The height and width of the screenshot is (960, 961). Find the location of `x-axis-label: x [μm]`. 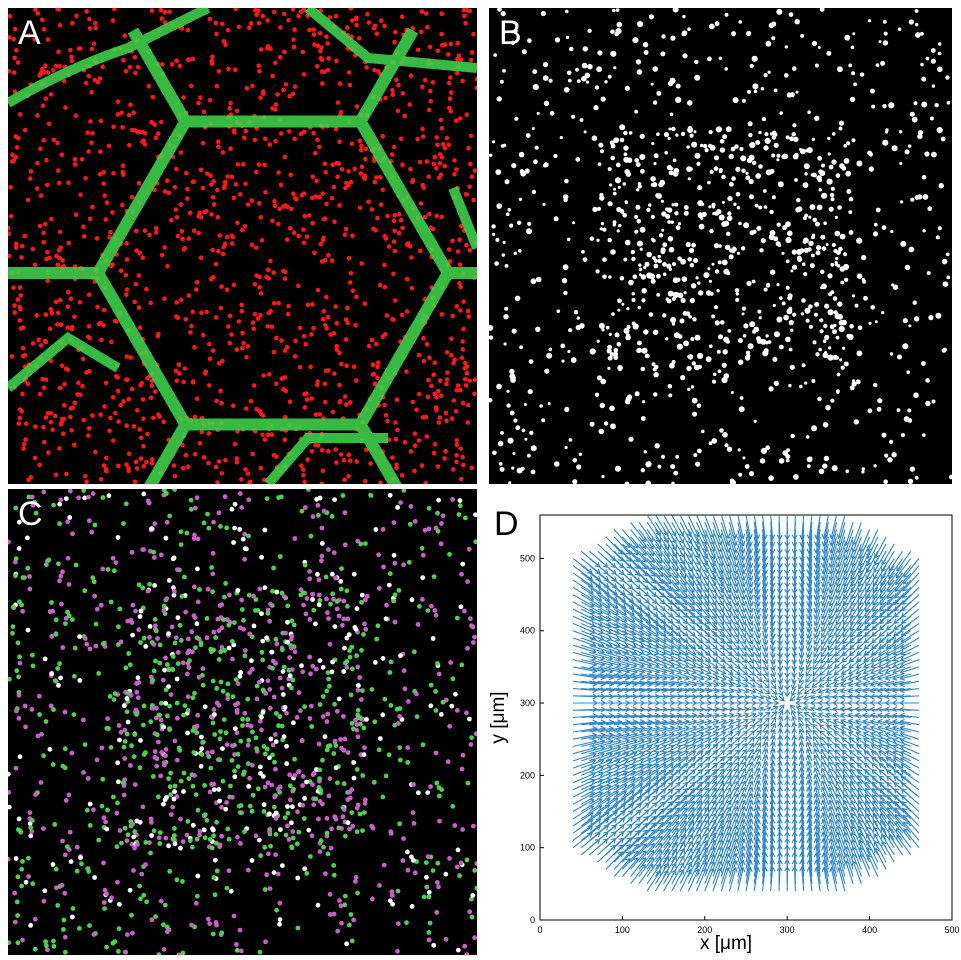

x-axis-label: x [μm] is located at coordinates (726, 943).